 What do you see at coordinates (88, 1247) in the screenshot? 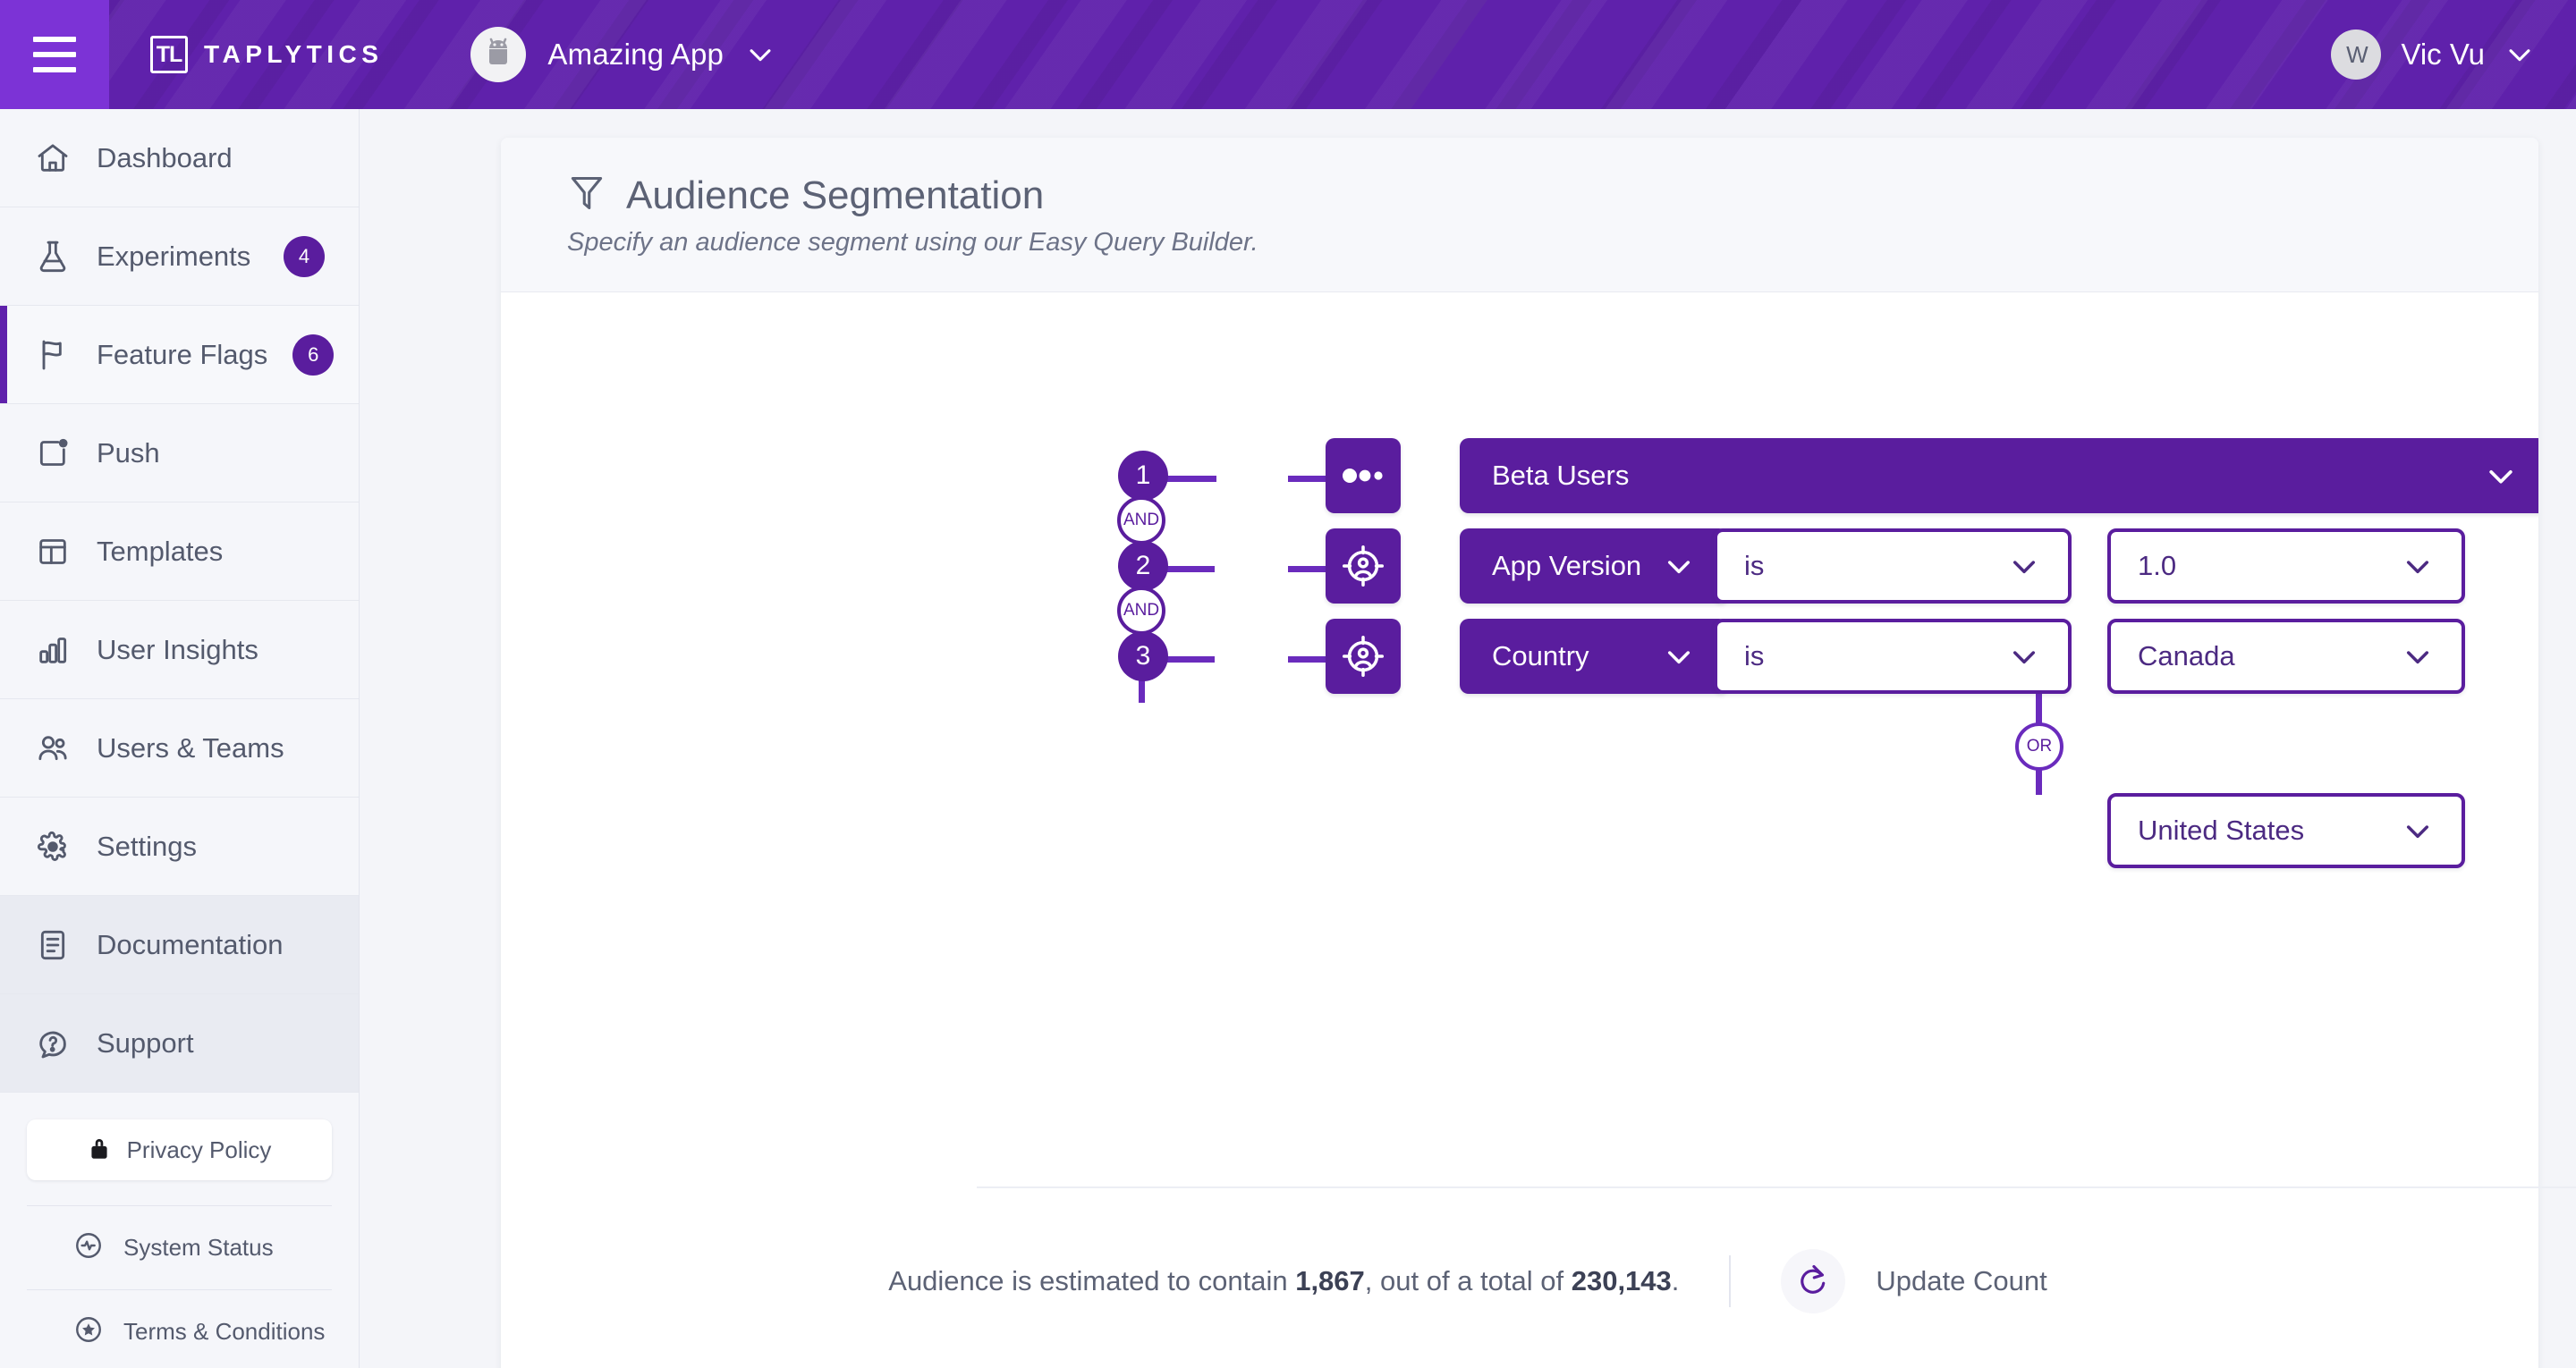
I see `pulse-circle-icon` at bounding box center [88, 1247].